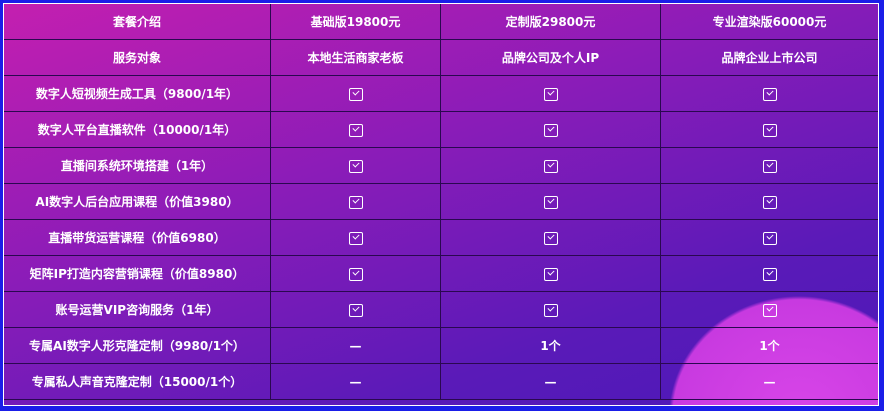  I want to click on table-row: 专属私人声音克隆定制（15000/1个） — — —, so click(441, 381).